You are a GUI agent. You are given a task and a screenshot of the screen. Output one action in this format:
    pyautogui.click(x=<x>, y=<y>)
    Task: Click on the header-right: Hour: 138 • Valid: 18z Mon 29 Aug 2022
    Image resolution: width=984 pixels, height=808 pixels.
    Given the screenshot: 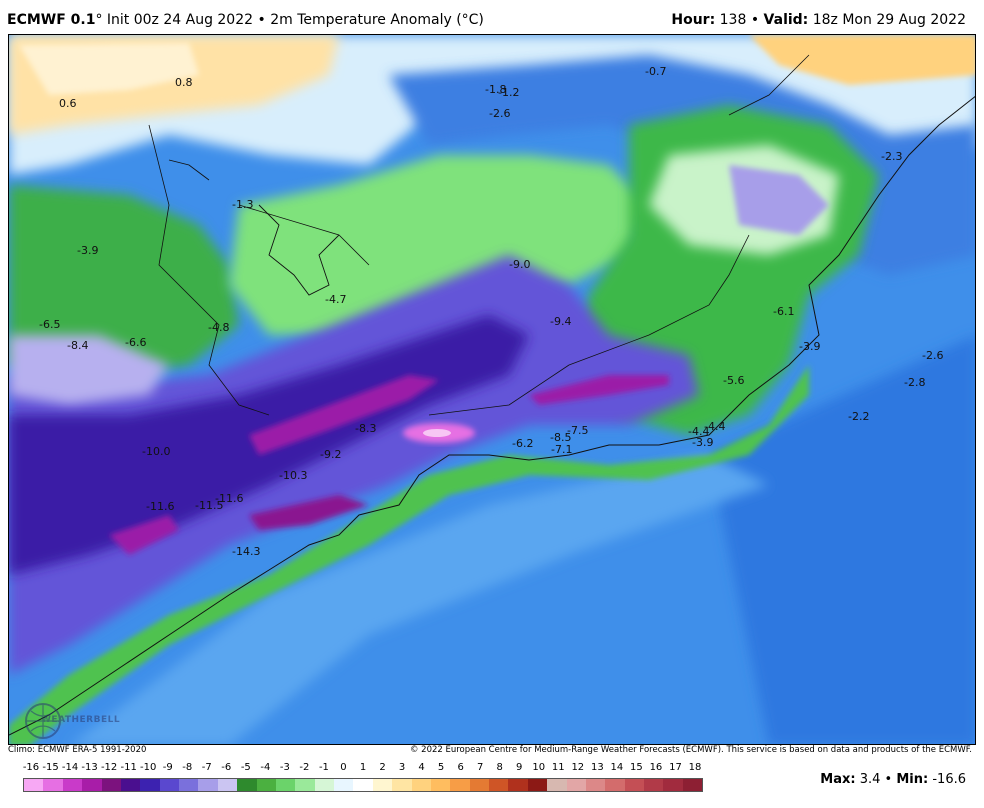 What is the action you would take?
    pyautogui.click(x=818, y=20)
    